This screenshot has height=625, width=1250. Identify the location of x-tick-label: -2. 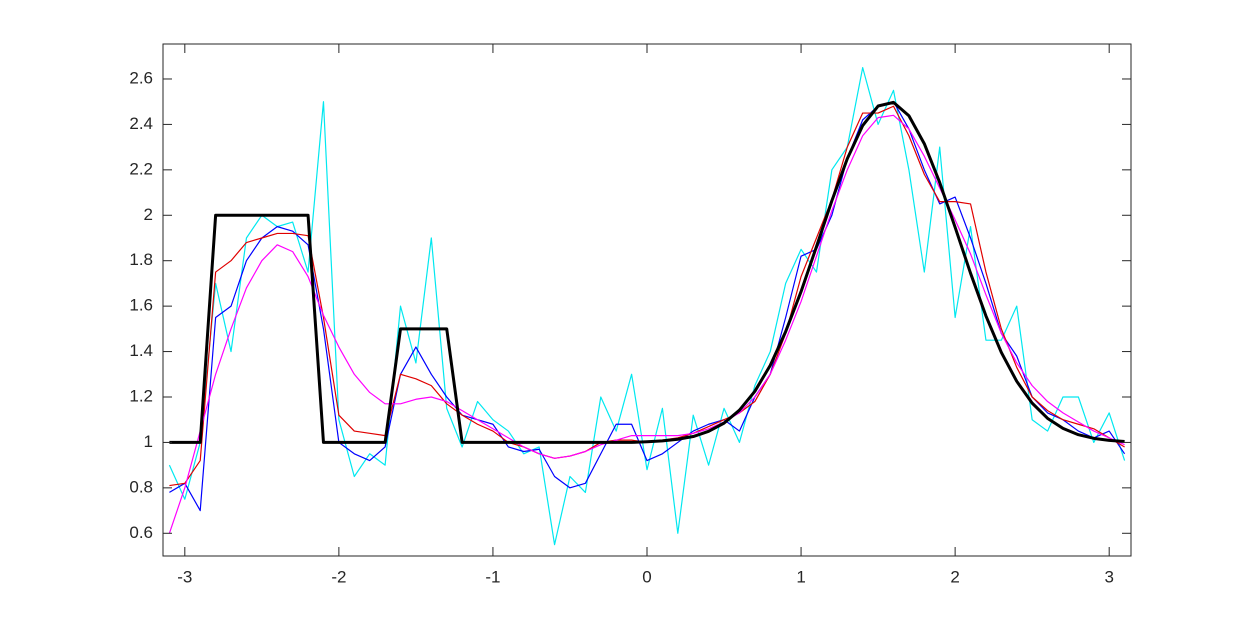
(338, 576).